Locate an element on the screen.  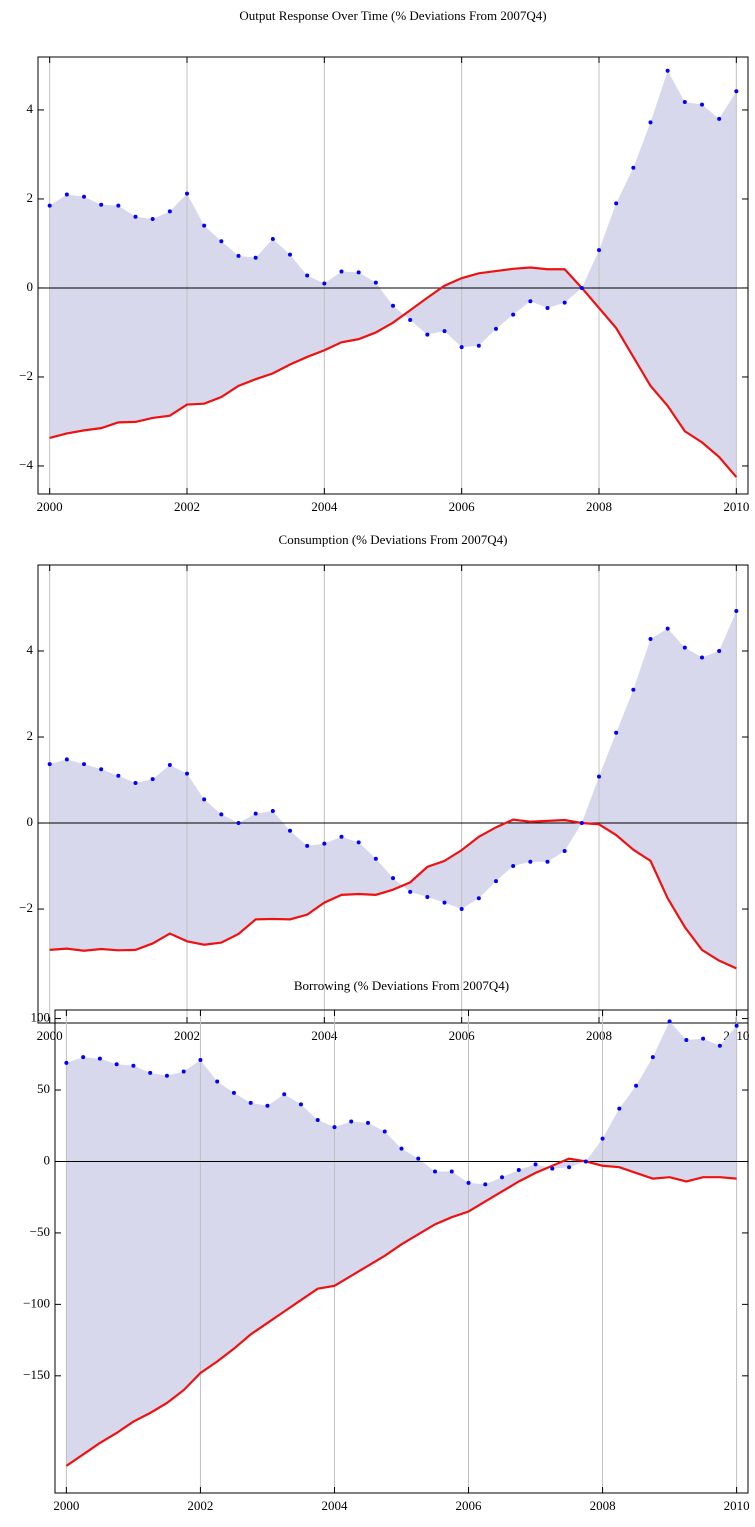
x-tick-label: 2006 is located at coordinates (469, 1505).